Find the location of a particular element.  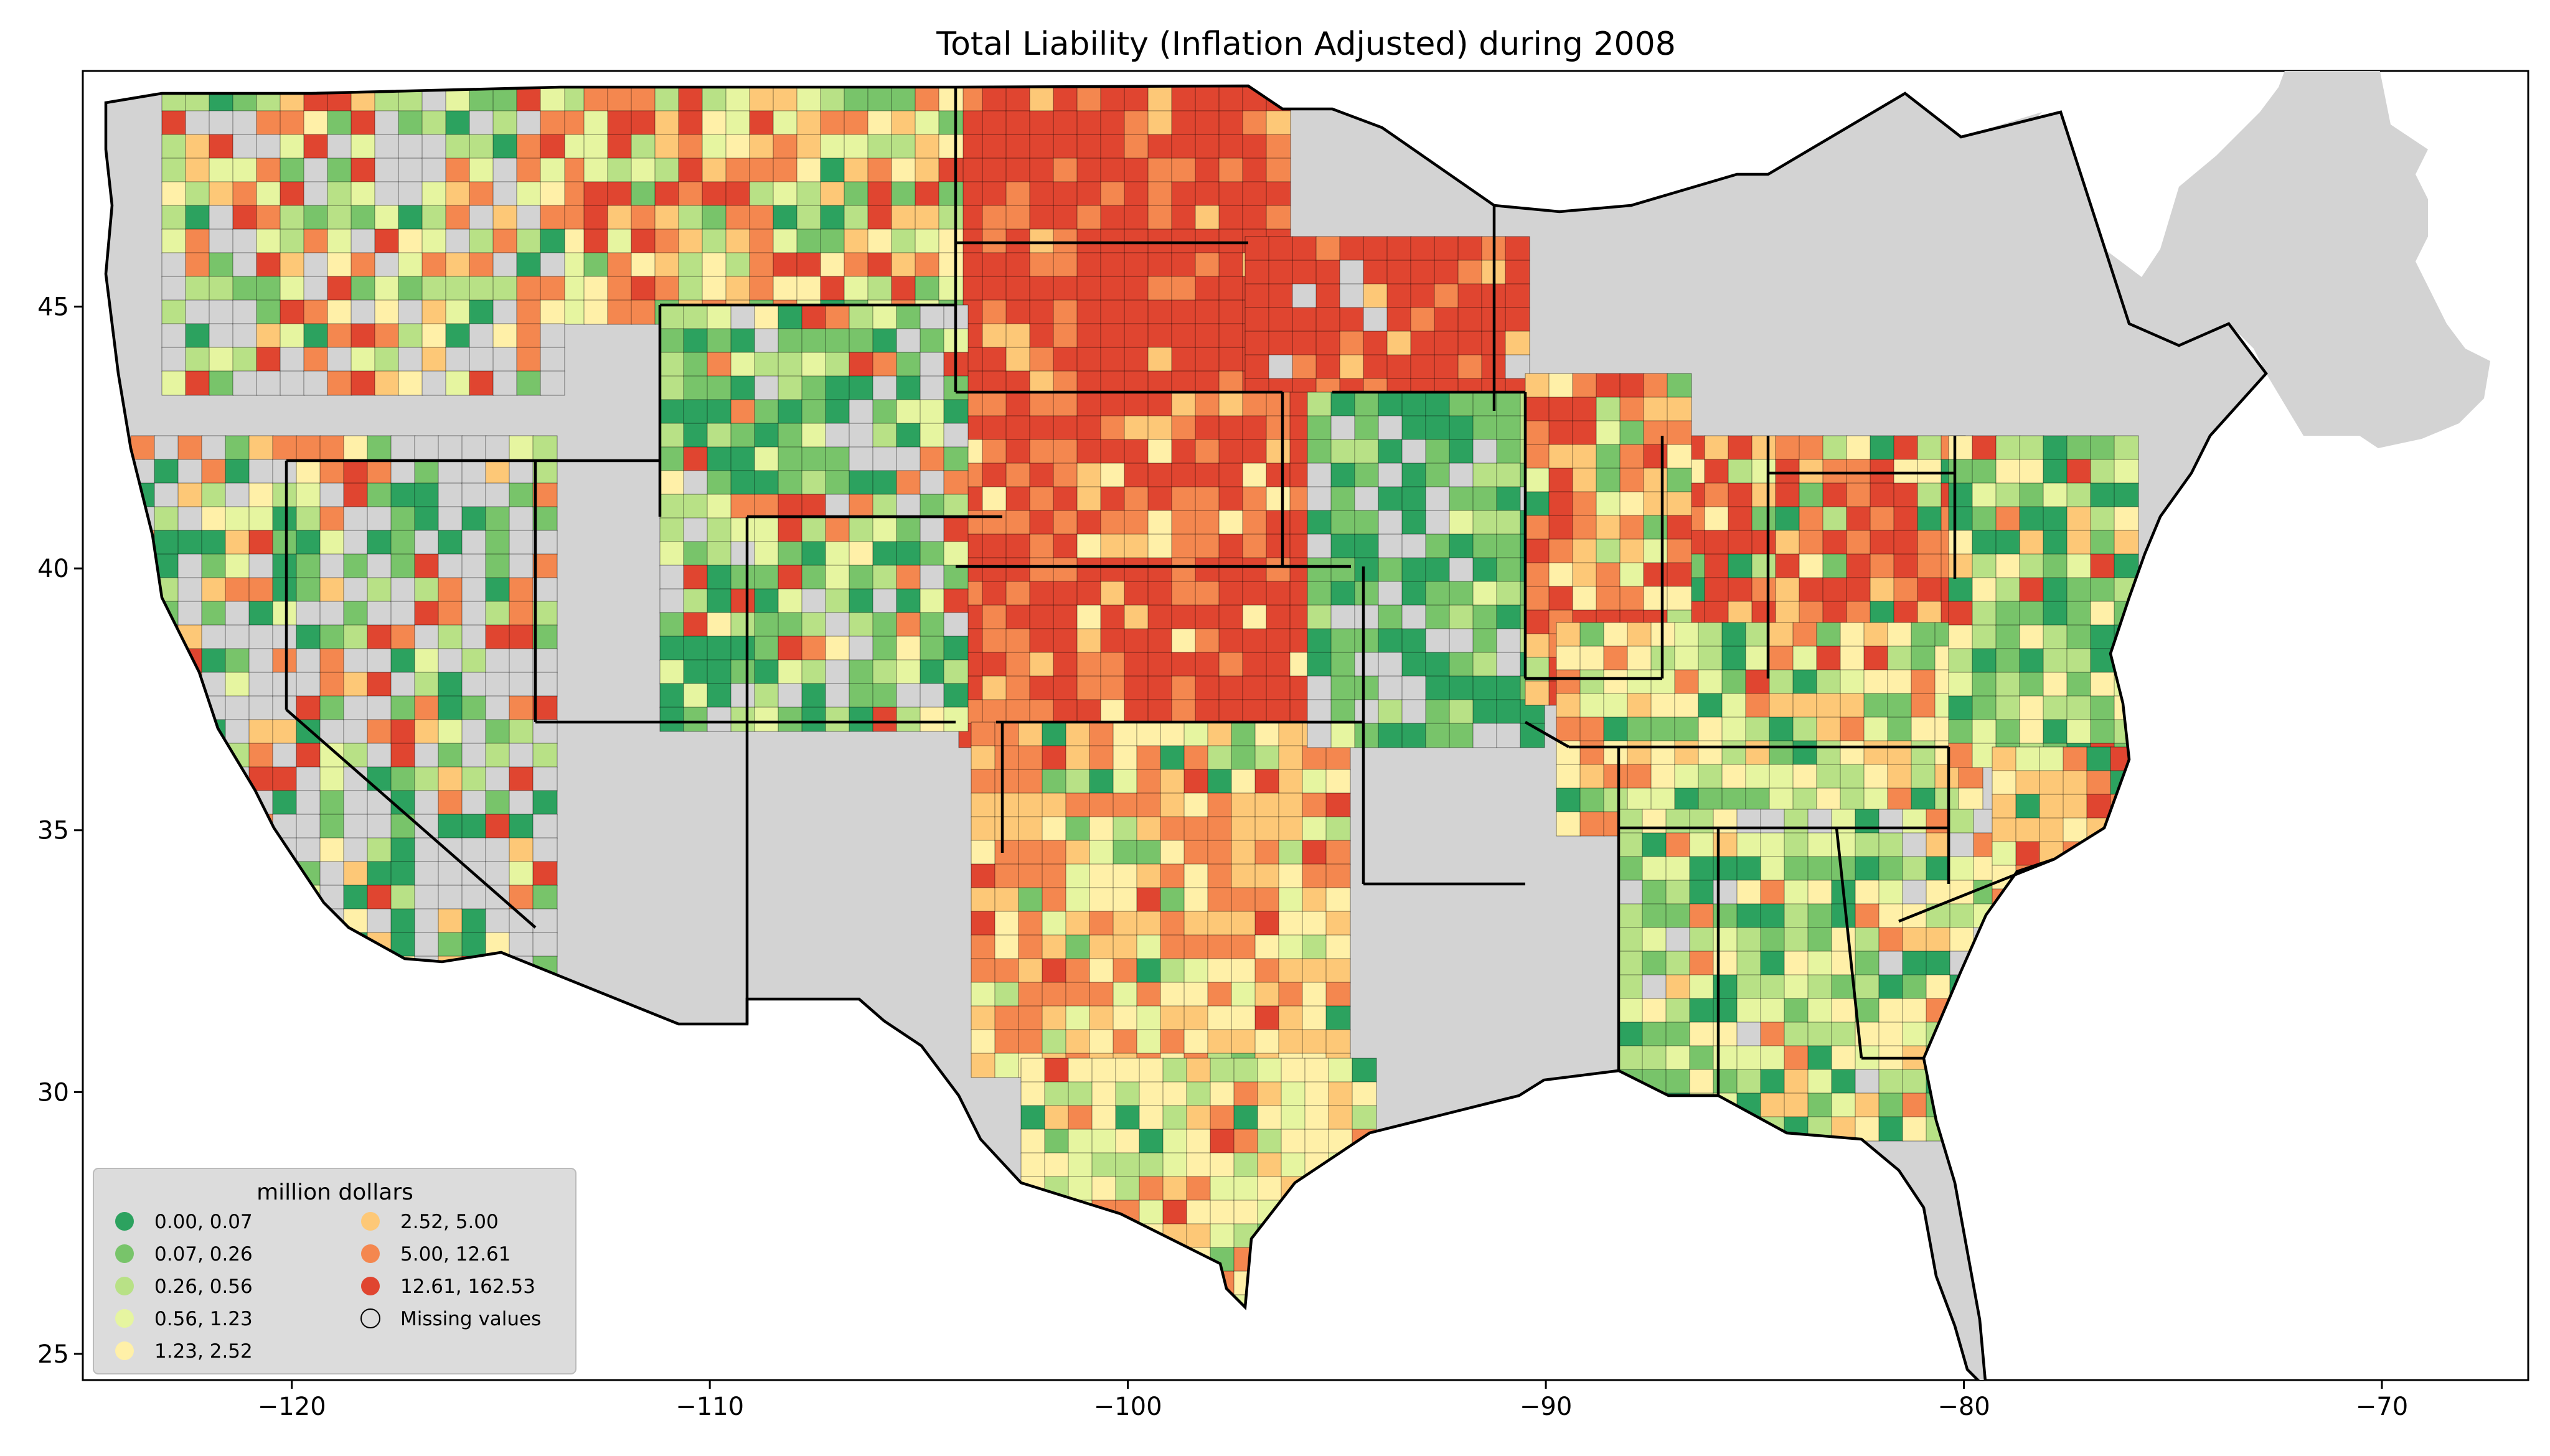

legend-label: Missing values is located at coordinates (470, 1319).